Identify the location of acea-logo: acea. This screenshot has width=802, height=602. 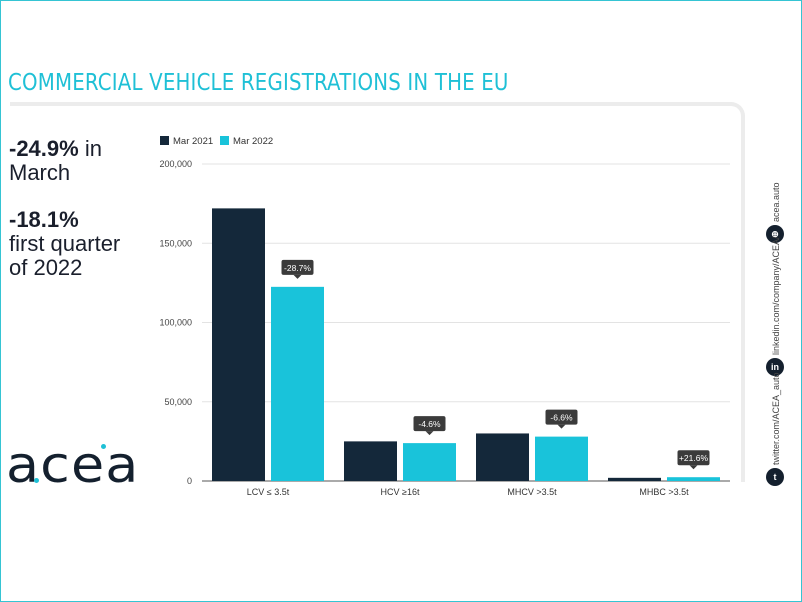
(73, 465).